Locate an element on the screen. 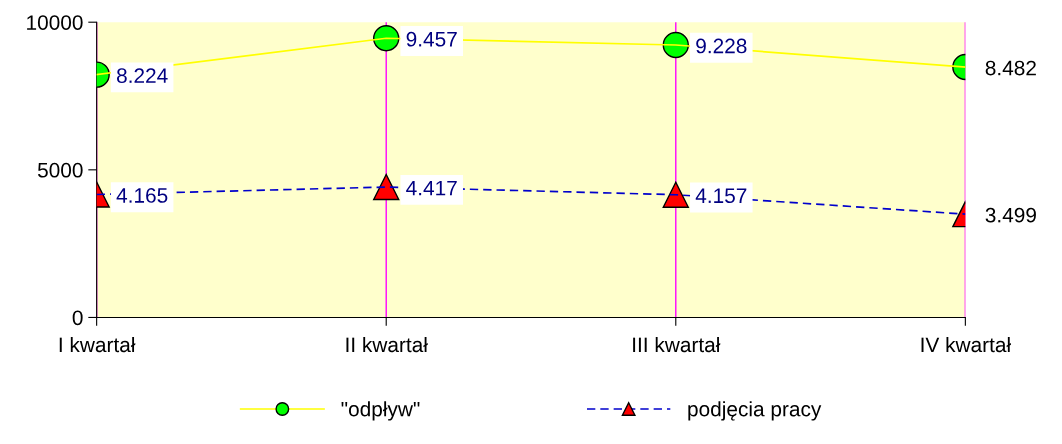  data-label: 9.228 is located at coordinates (721, 46).